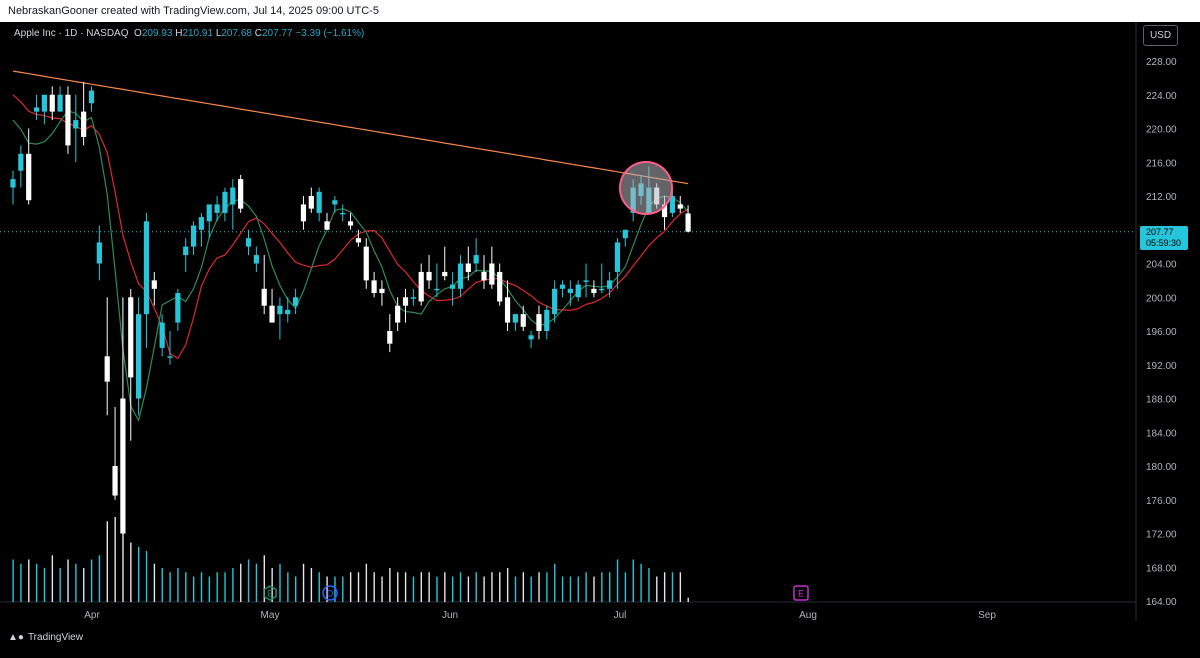 This screenshot has width=1200, height=658. I want to click on dividend-marker, so click(330, 593).